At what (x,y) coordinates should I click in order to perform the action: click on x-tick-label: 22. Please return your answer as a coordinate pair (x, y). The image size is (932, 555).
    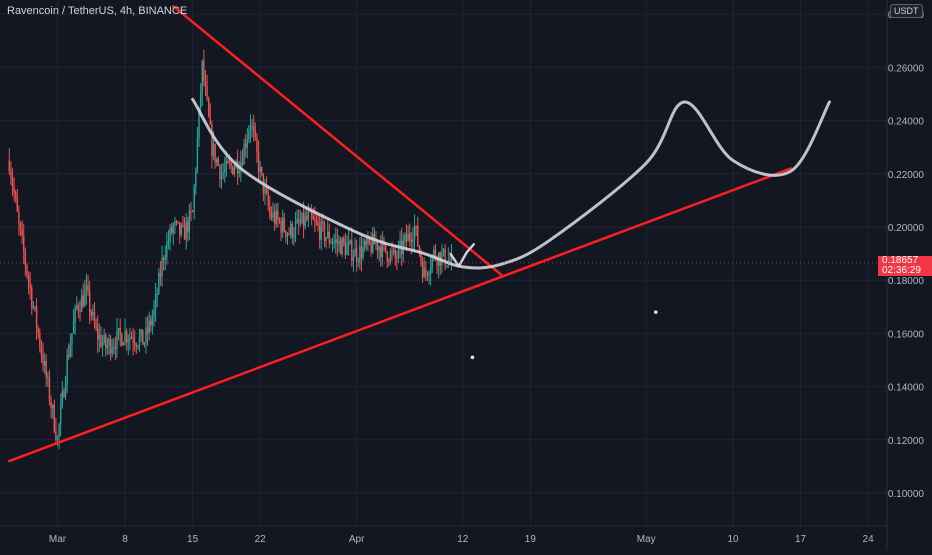
    Looking at the image, I should click on (261, 539).